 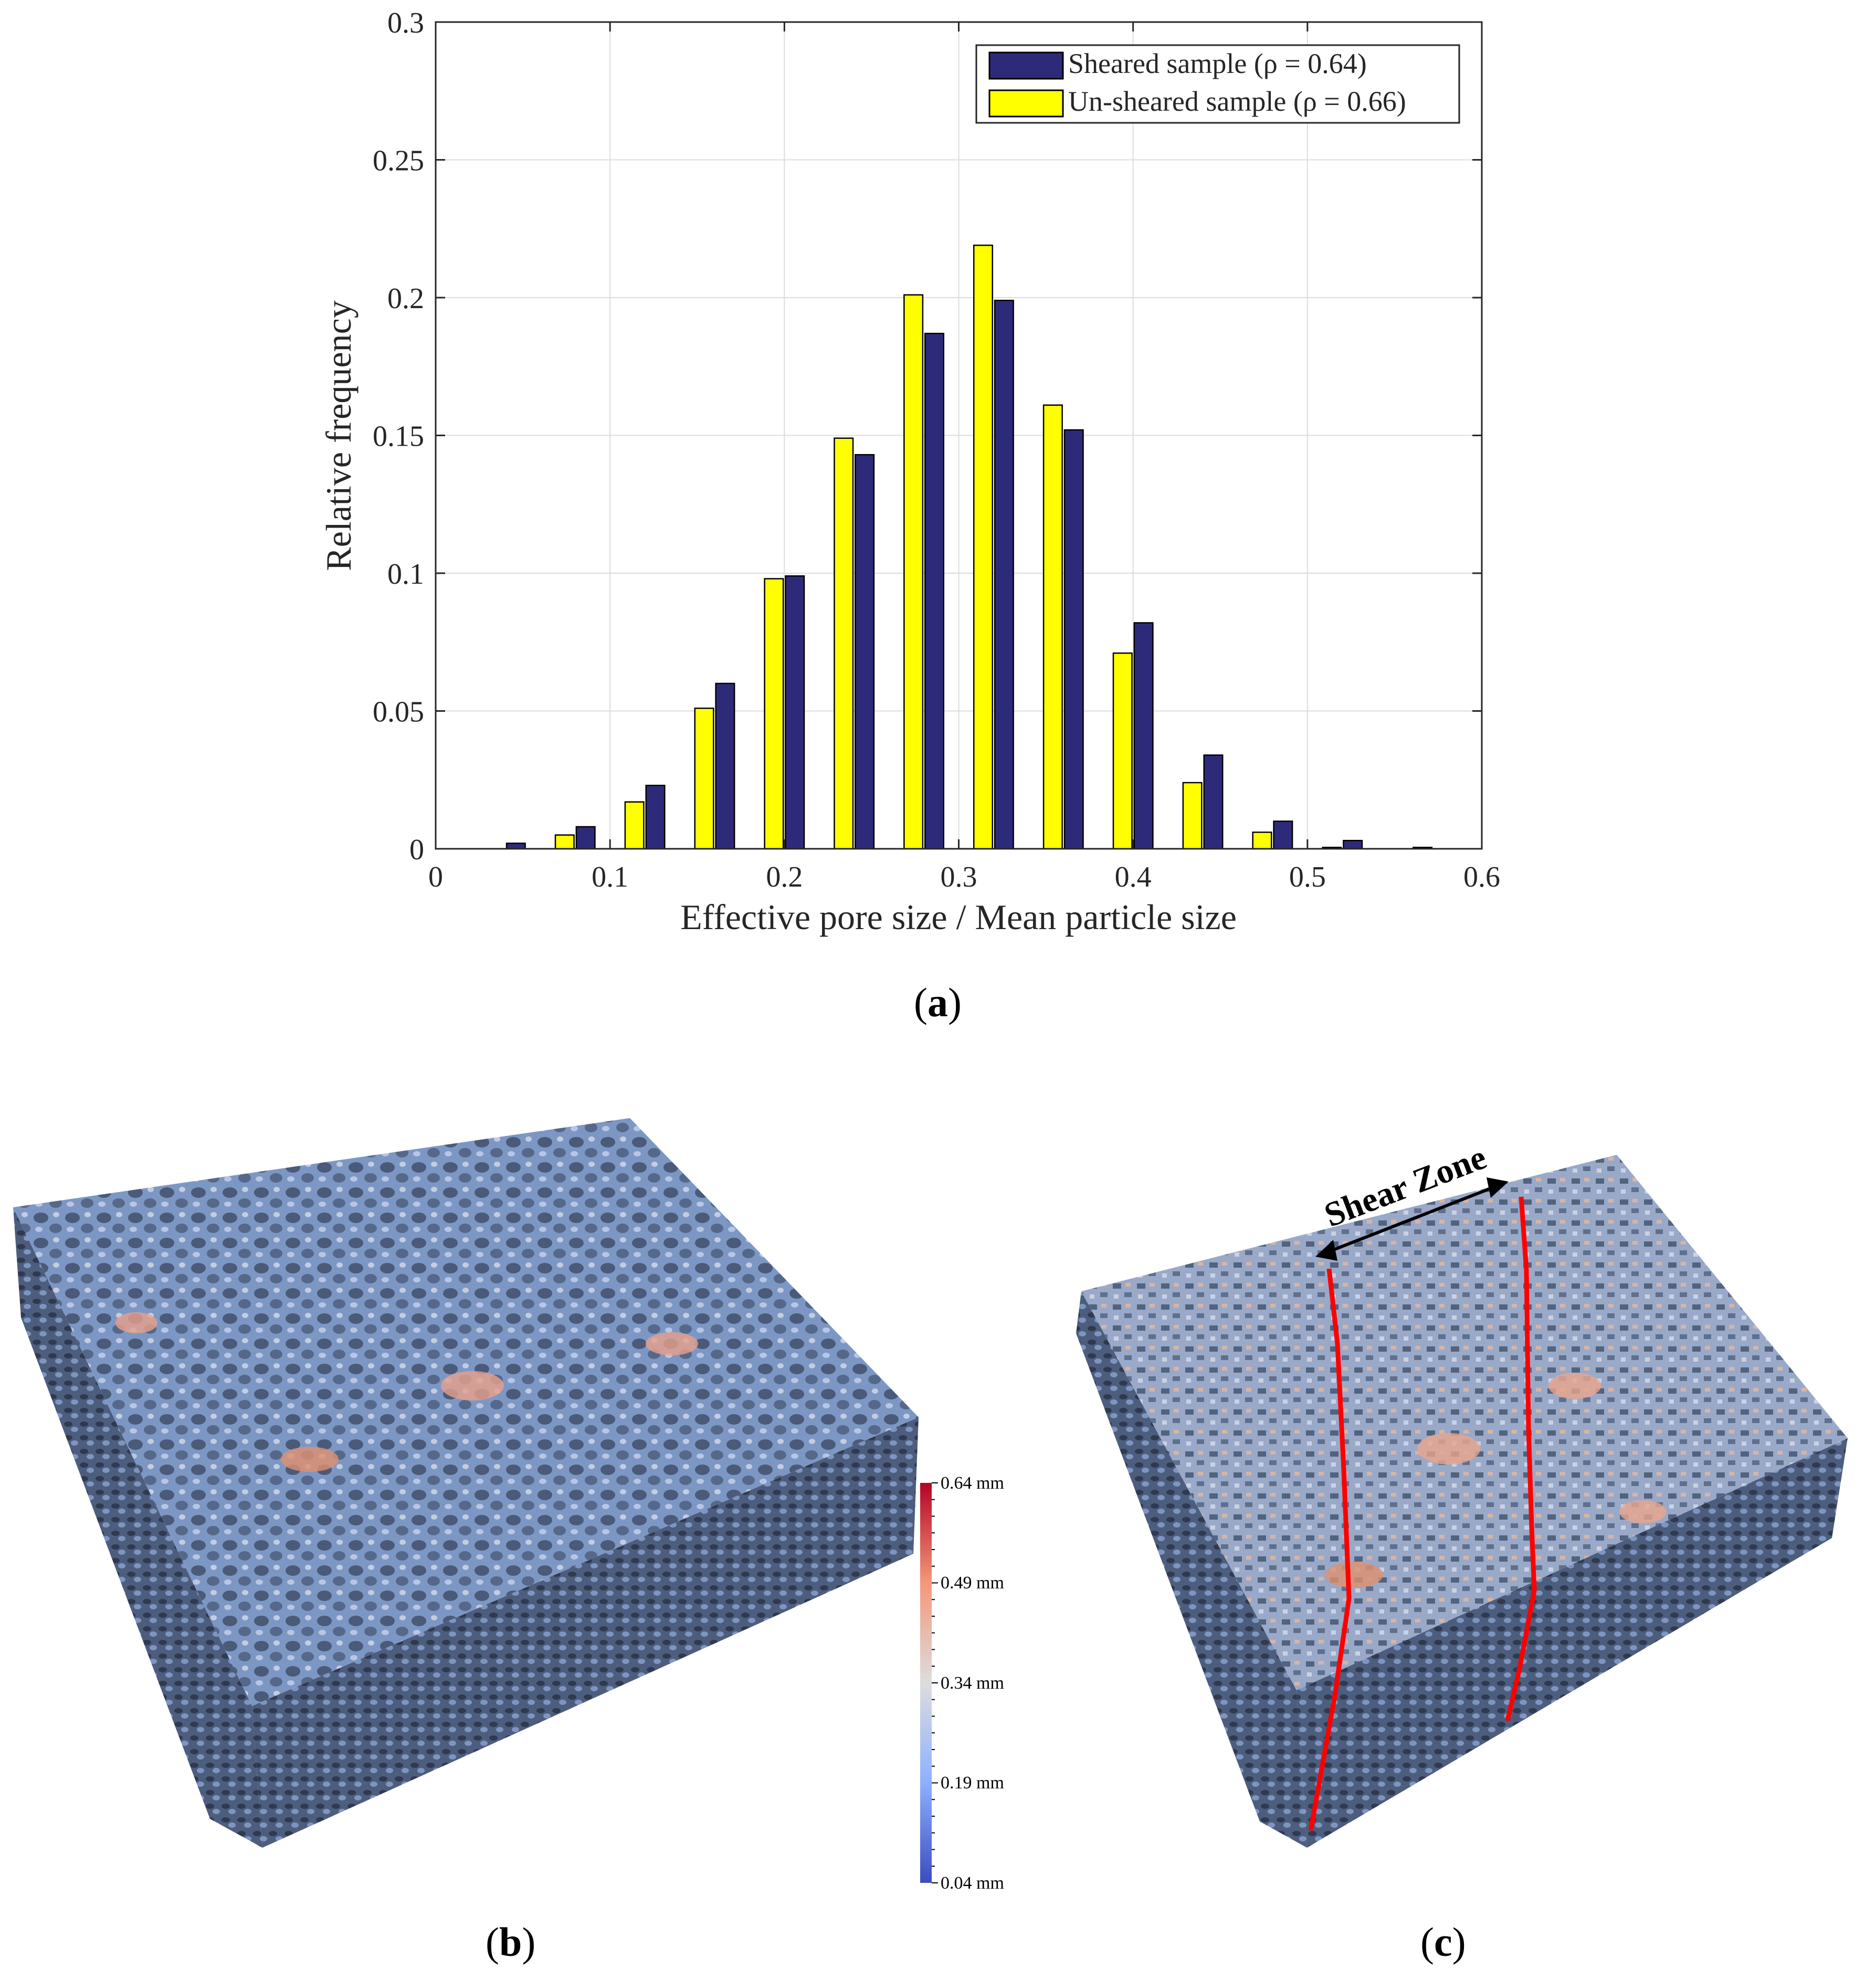 I want to click on shear-zone-right-boundary, so click(x=1521, y=1459).